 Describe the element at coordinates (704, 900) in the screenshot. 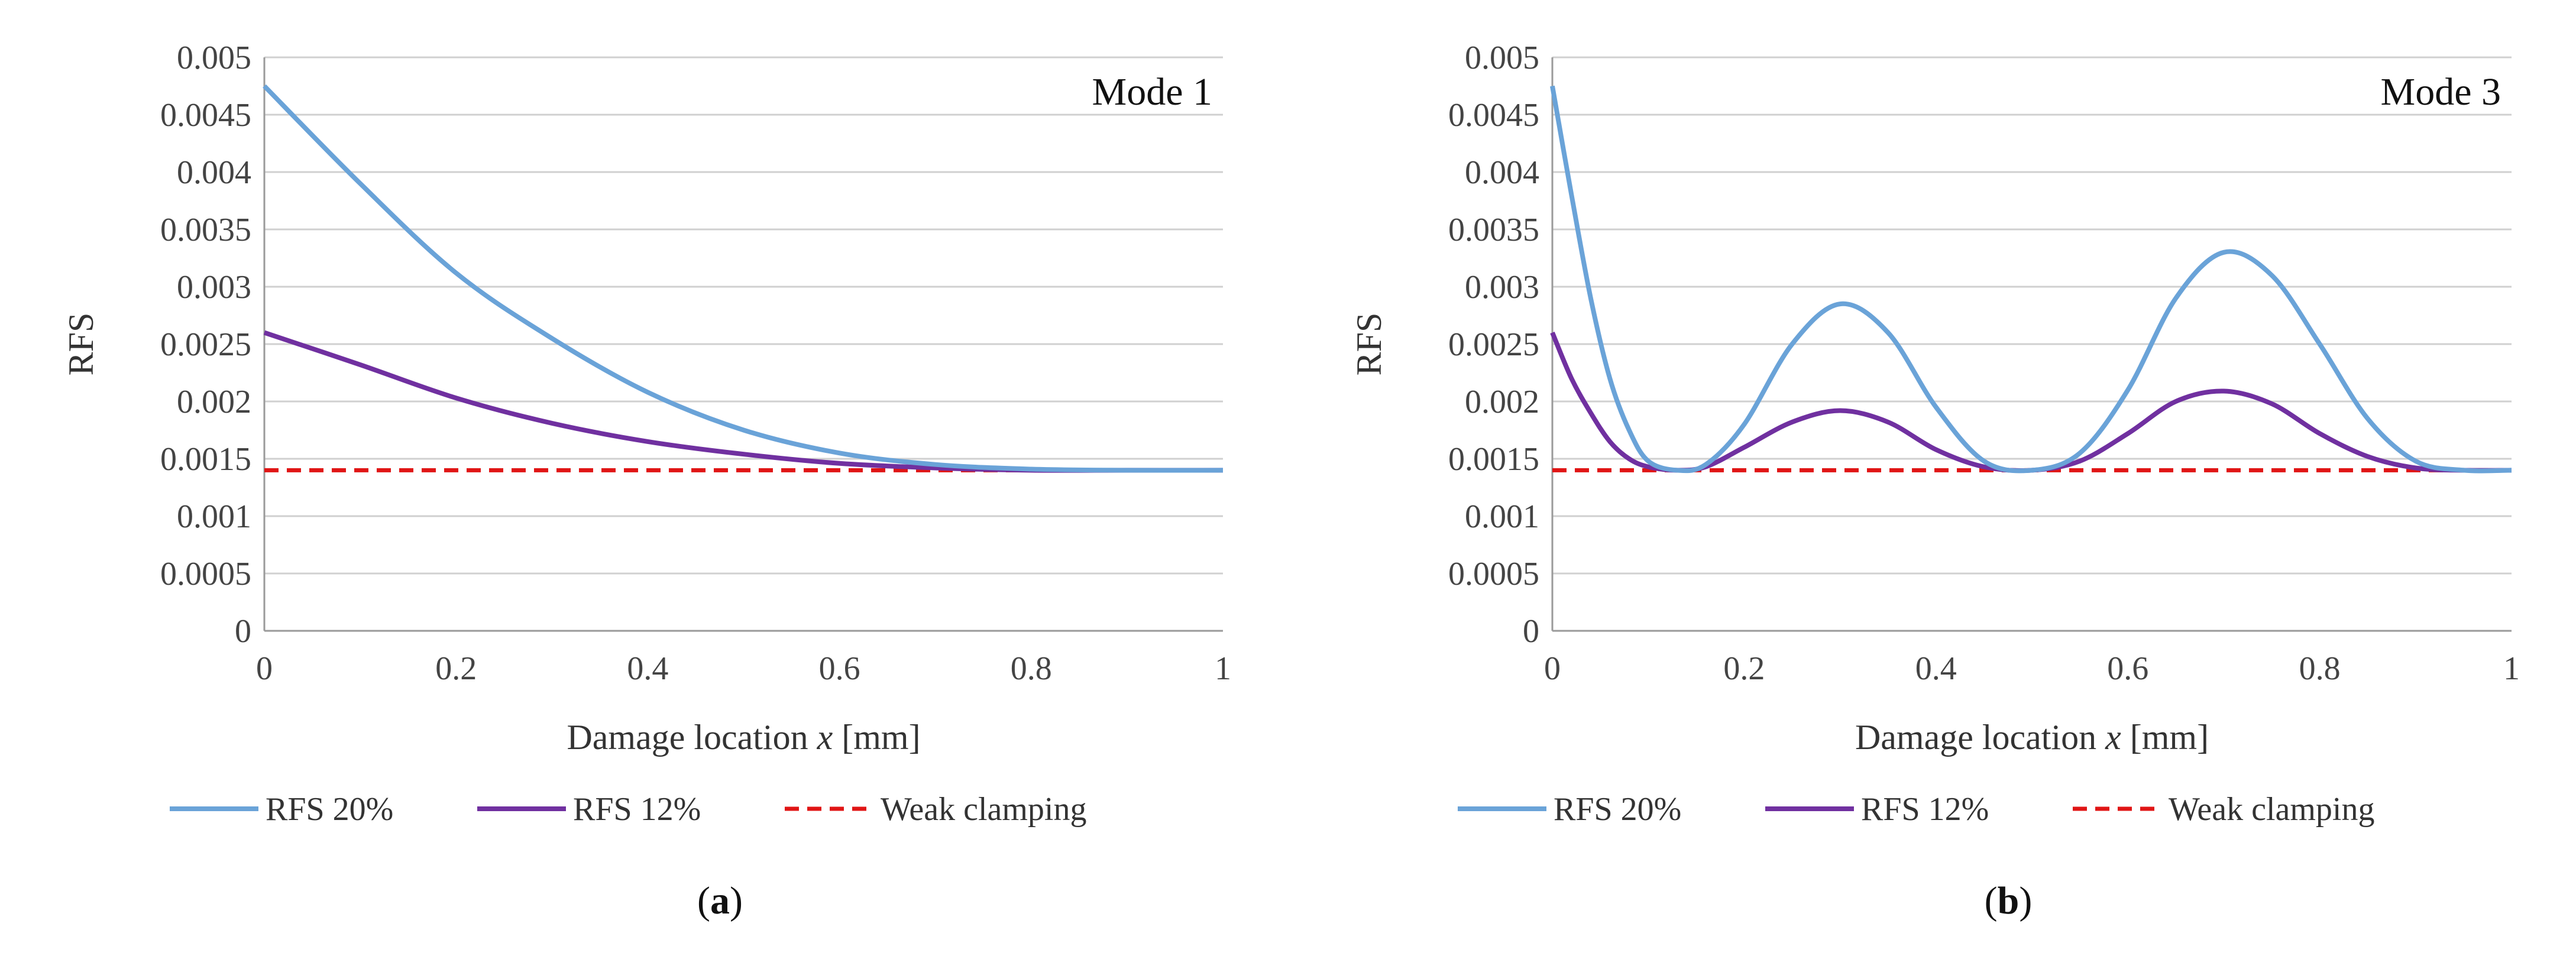

I see `caption-open-paren-a: (` at that location.